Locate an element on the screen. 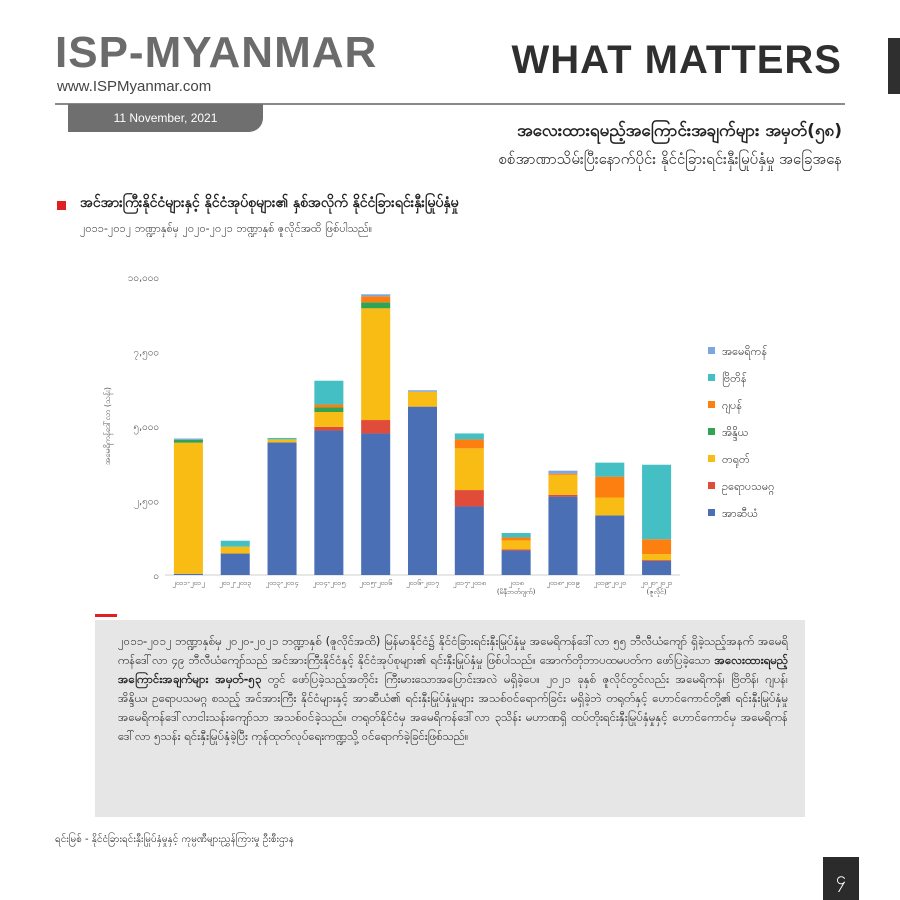 The image size is (900, 900). y-tick-label: ၅,၀၀၀ is located at coordinates (146, 428).